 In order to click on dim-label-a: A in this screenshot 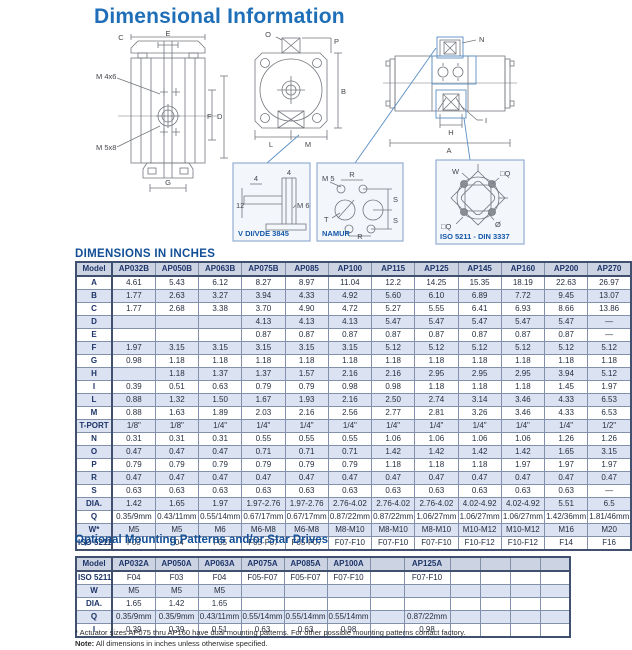, I will do `click(448, 150)`.